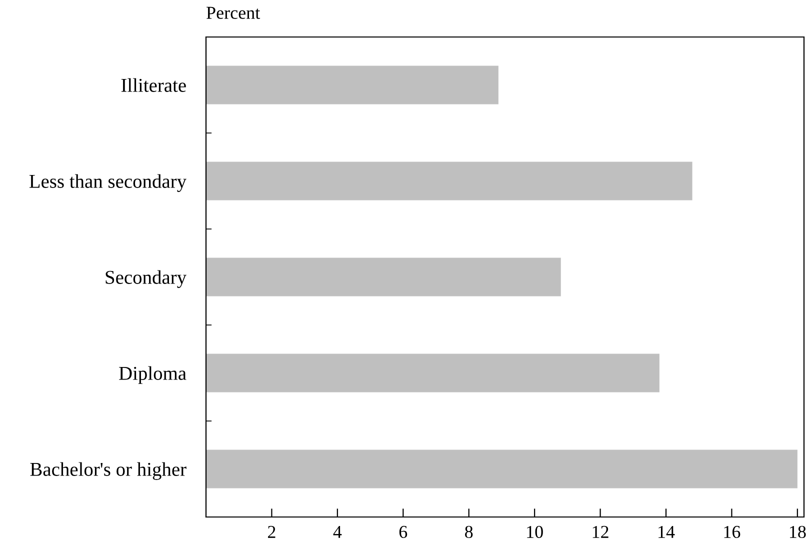  Describe the element at coordinates (600, 532) in the screenshot. I see `x-tick-label: 12` at that location.